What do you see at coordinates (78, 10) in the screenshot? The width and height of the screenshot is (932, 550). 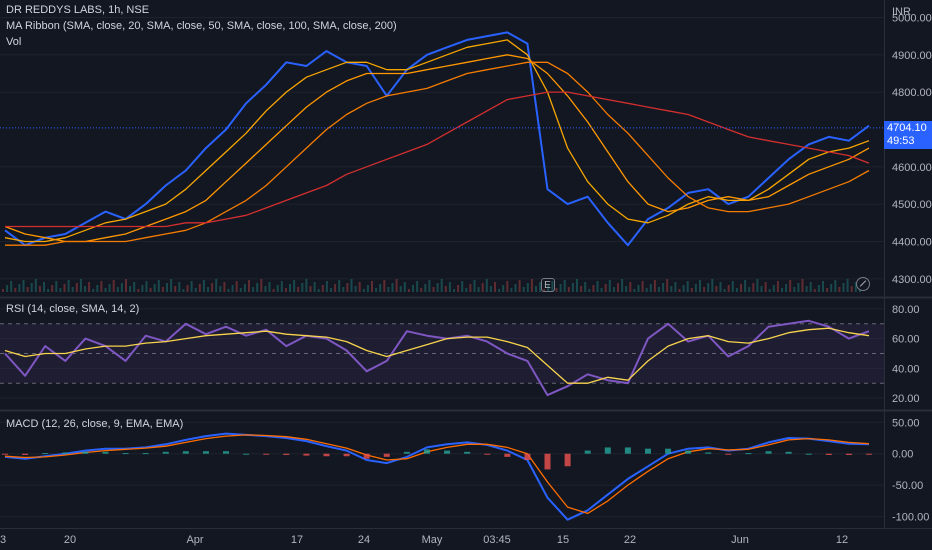 I see `symbol-title: DR REDDYS LABS, 1h, NSE` at bounding box center [78, 10].